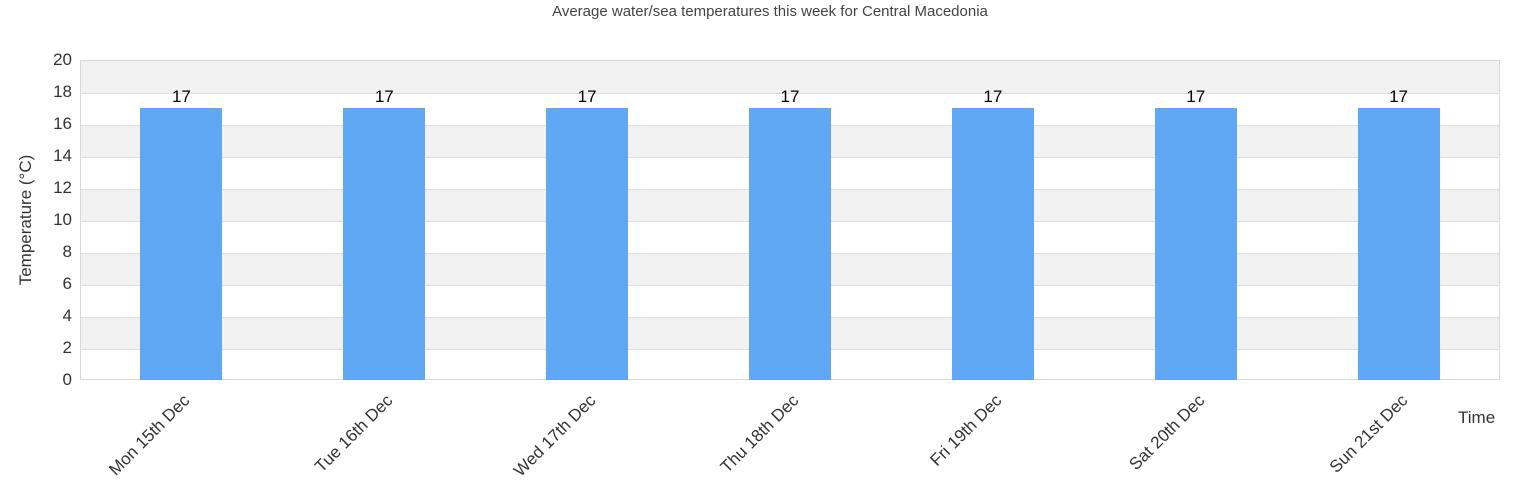 The image size is (1540, 500). What do you see at coordinates (67, 251) in the screenshot?
I see `y-tick-label: 8` at bounding box center [67, 251].